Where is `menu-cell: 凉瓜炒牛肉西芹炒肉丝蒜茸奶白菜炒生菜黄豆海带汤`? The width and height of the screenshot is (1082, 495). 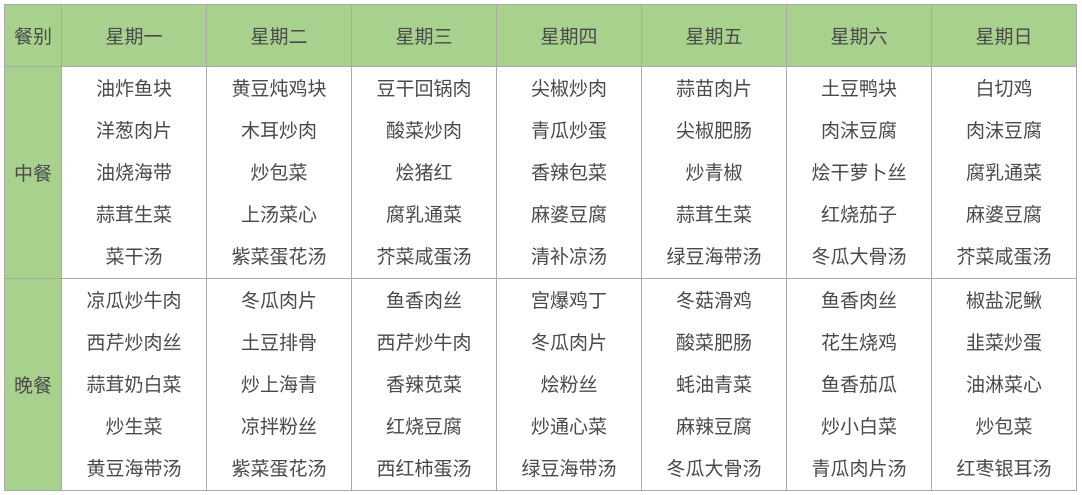
menu-cell: 凉瓜炒牛肉西芹炒肉丝蒜茸奶白菜炒生菜黄豆海带汤 is located at coordinates (134, 384).